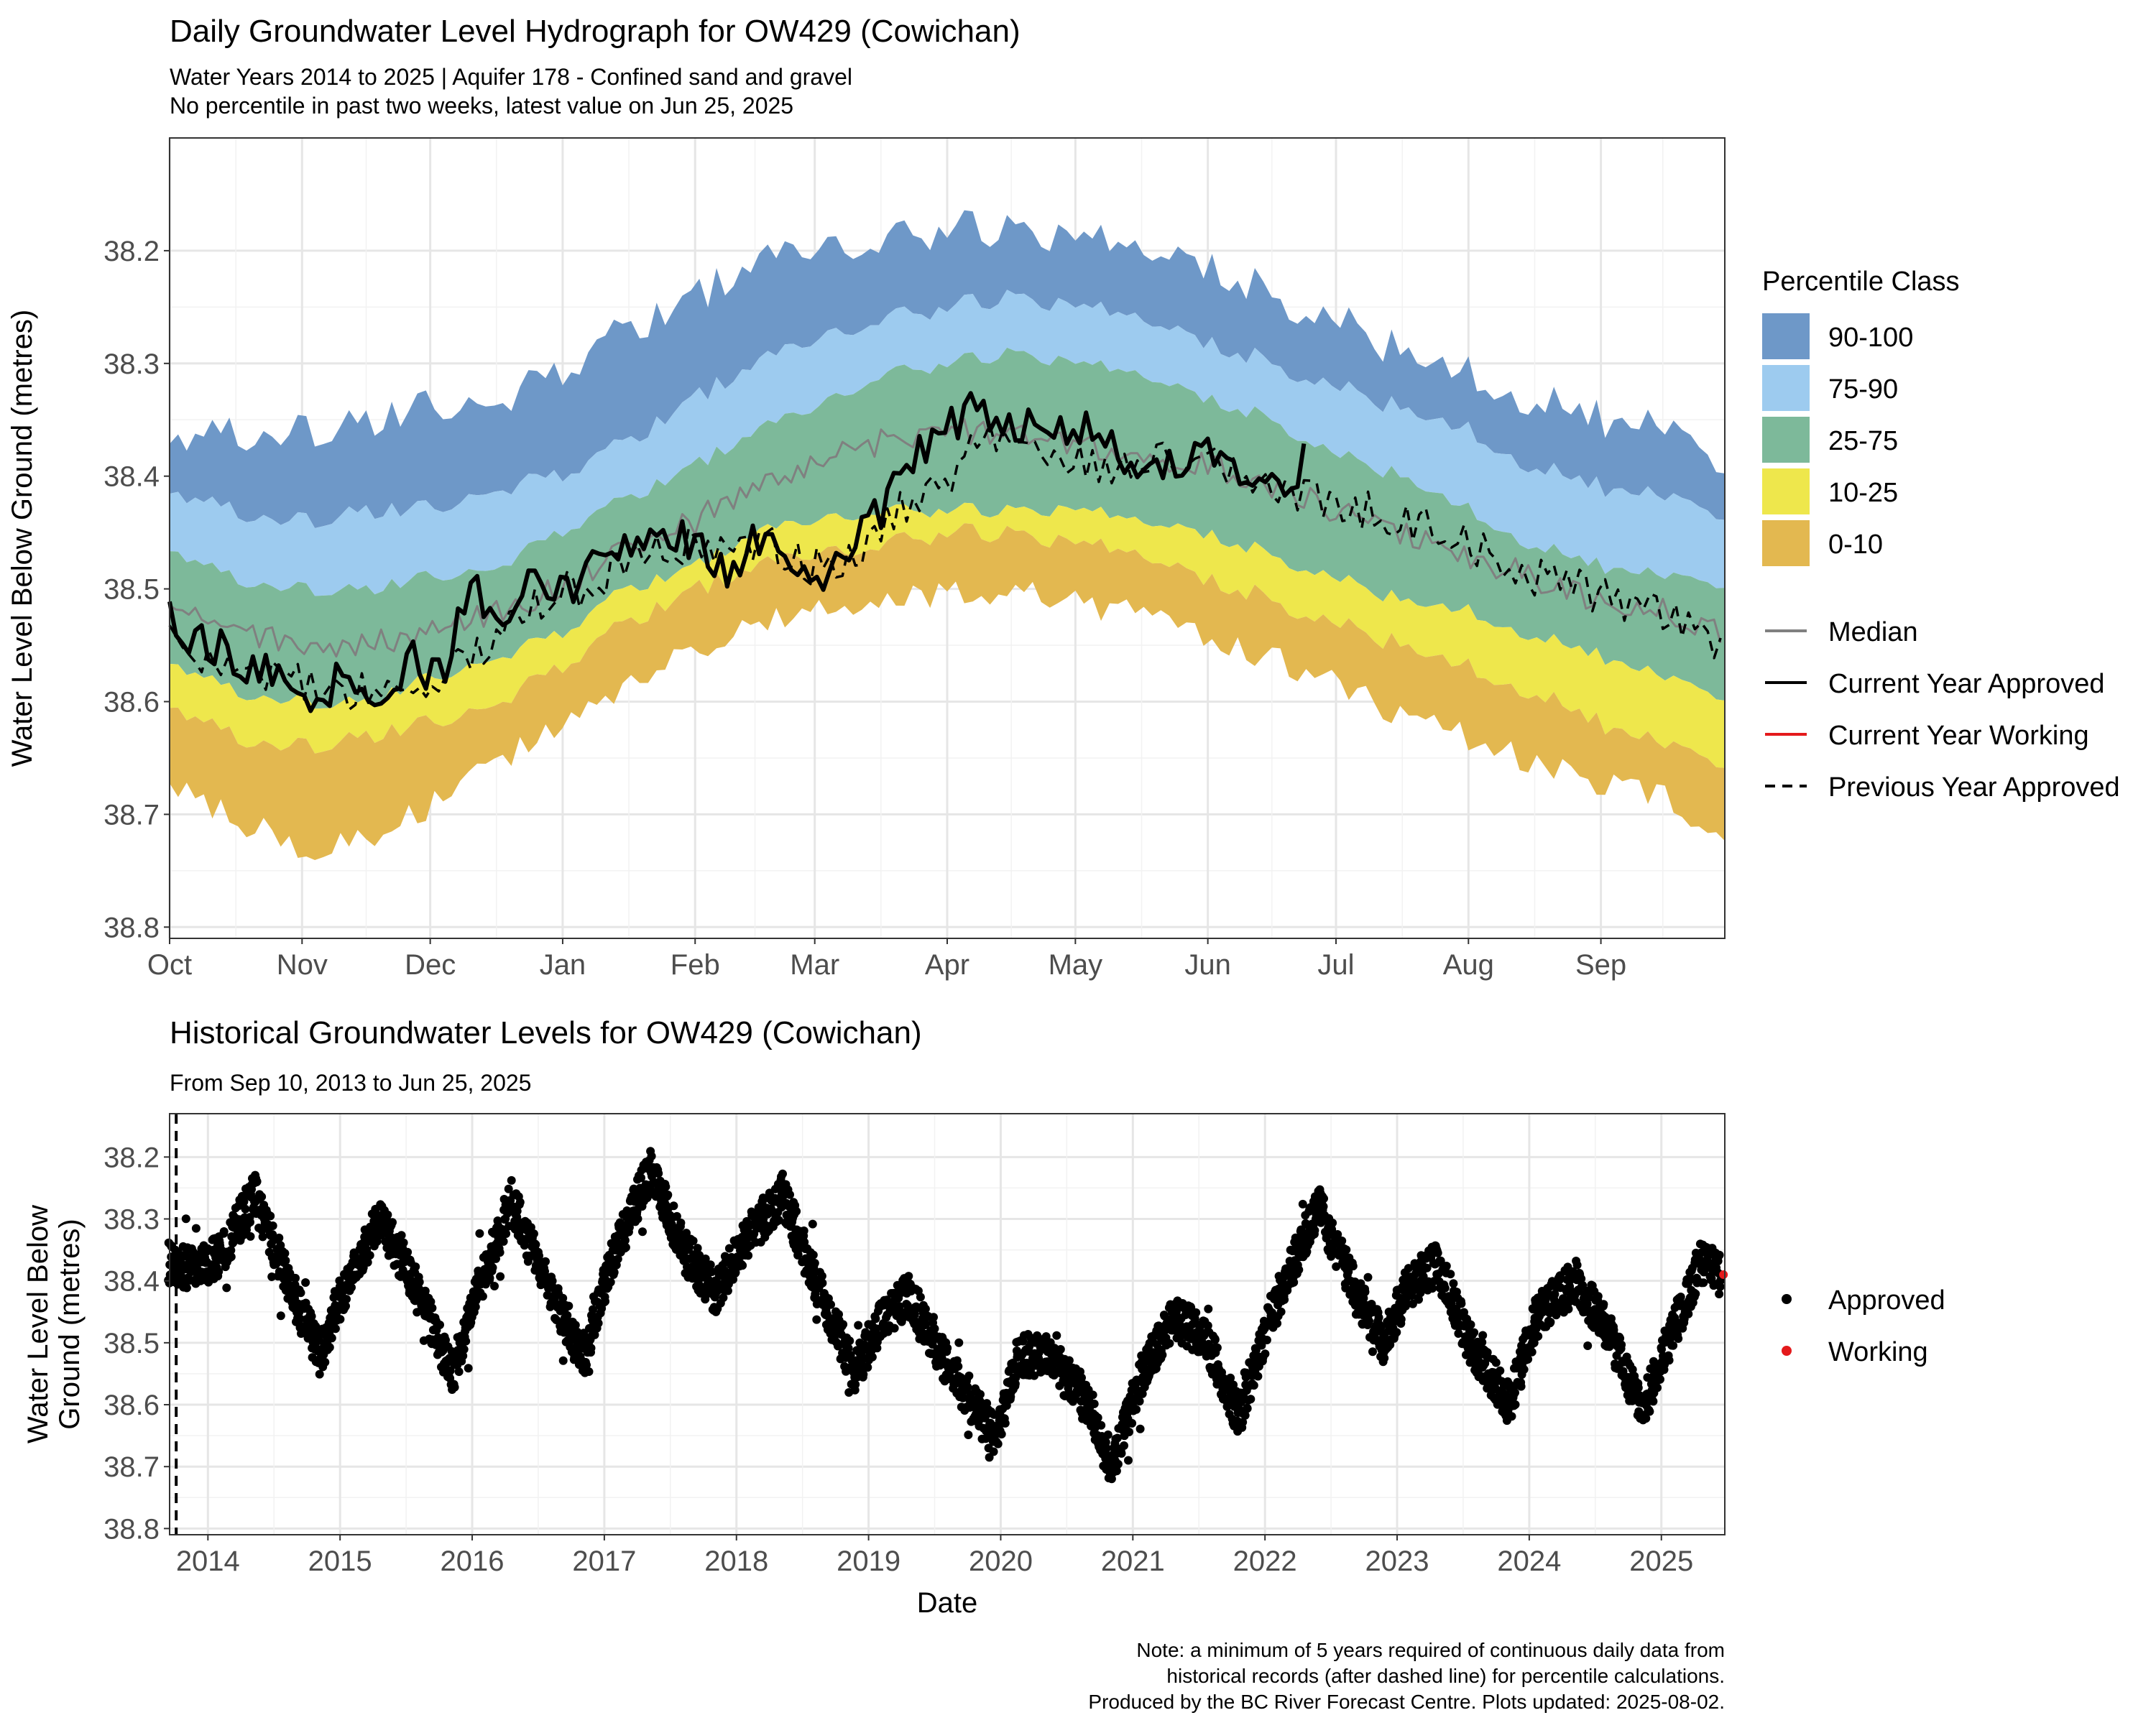 The width and height of the screenshot is (2156, 1728). Describe the element at coordinates (340, 1561) in the screenshot. I see `bottom-x-tick-label: 2015` at that location.